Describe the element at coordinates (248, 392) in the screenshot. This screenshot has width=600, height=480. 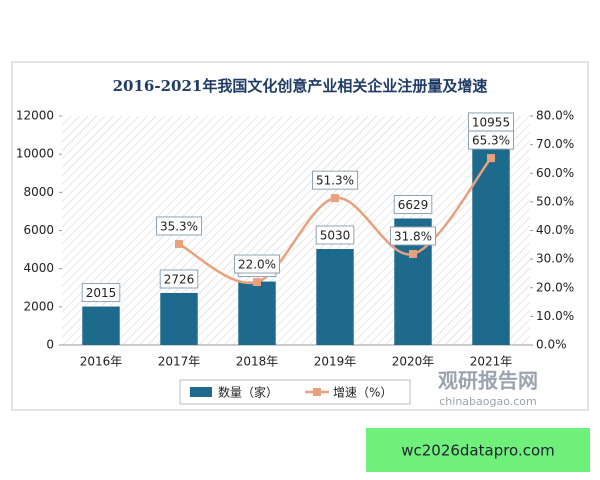
I see `legend-label: 数量（家）` at that location.